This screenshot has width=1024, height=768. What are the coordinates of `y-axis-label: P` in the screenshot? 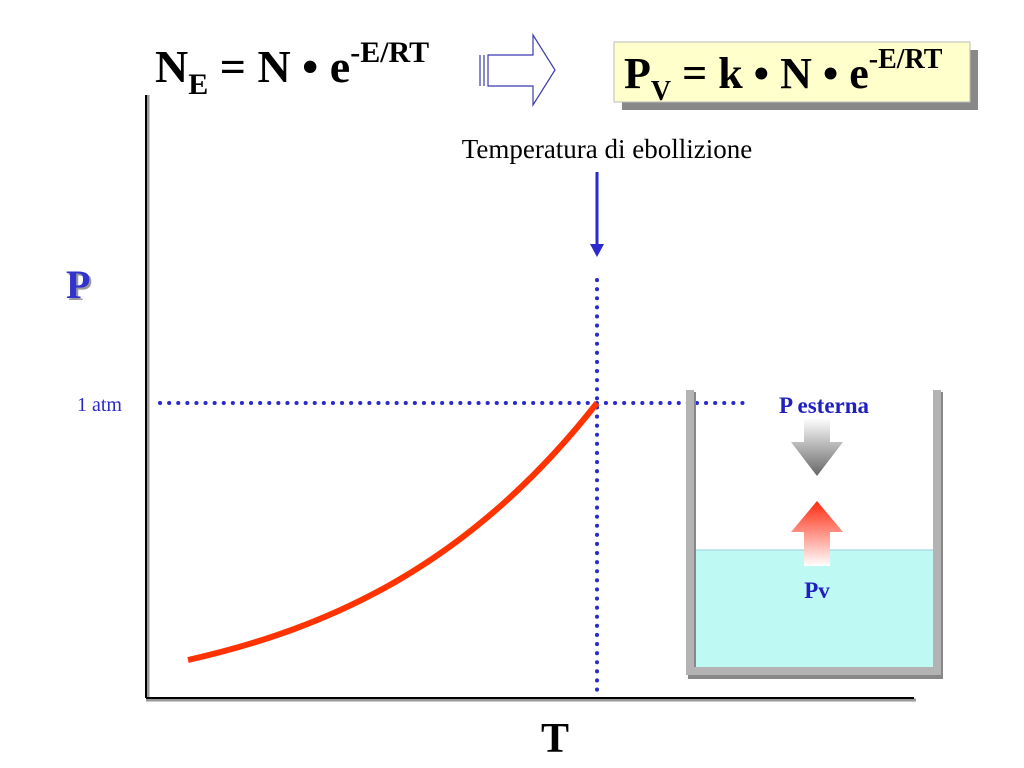 It's located at (78, 284).